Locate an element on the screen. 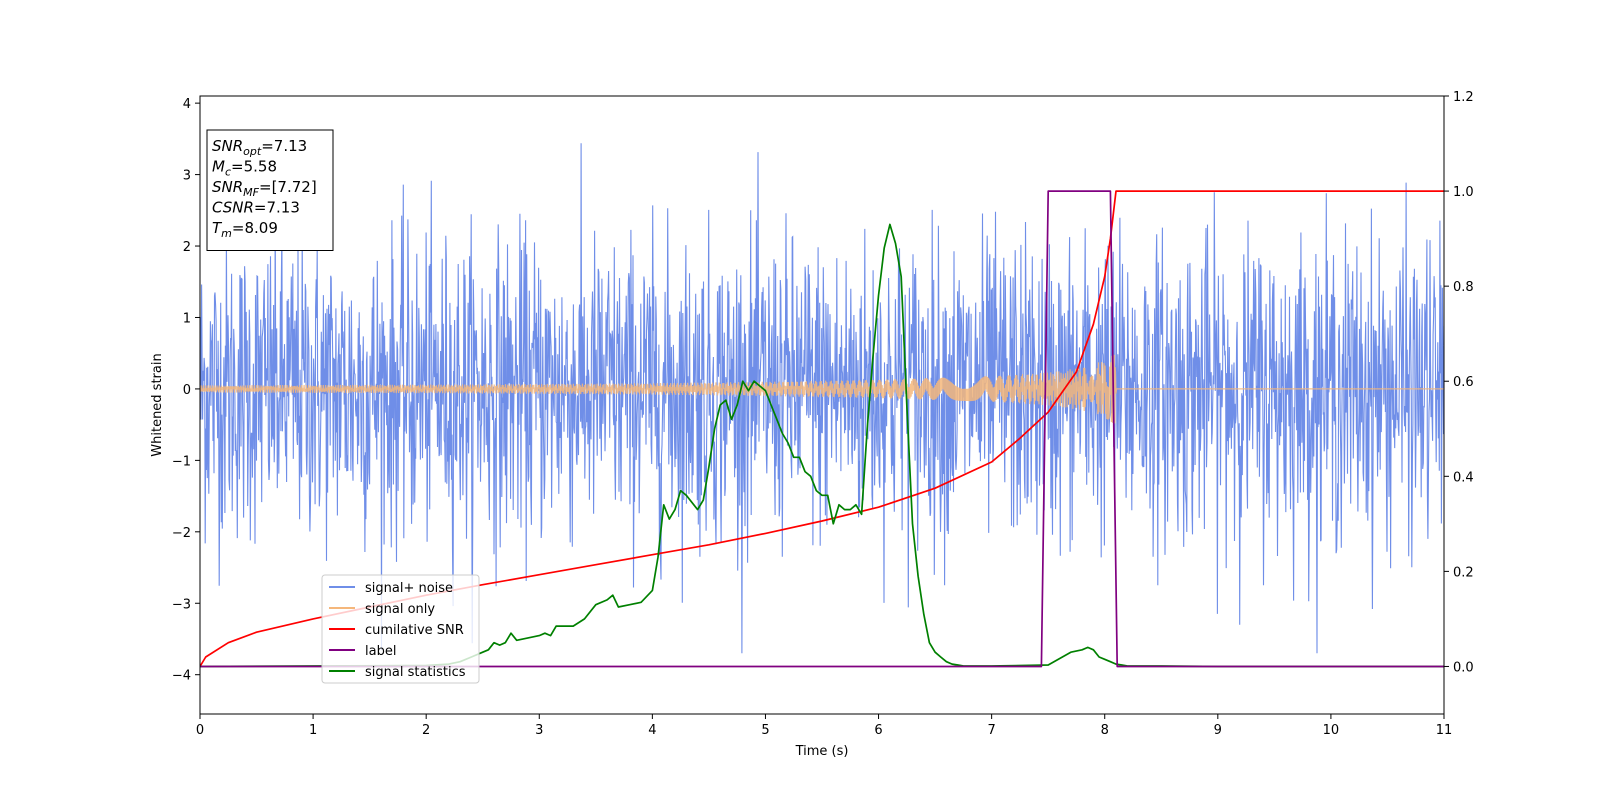 The width and height of the screenshot is (1600, 800). y-axis-right: 0.0 0.2 0.4 0.6 0.8 1.0 1.2 is located at coordinates (1459, 382).